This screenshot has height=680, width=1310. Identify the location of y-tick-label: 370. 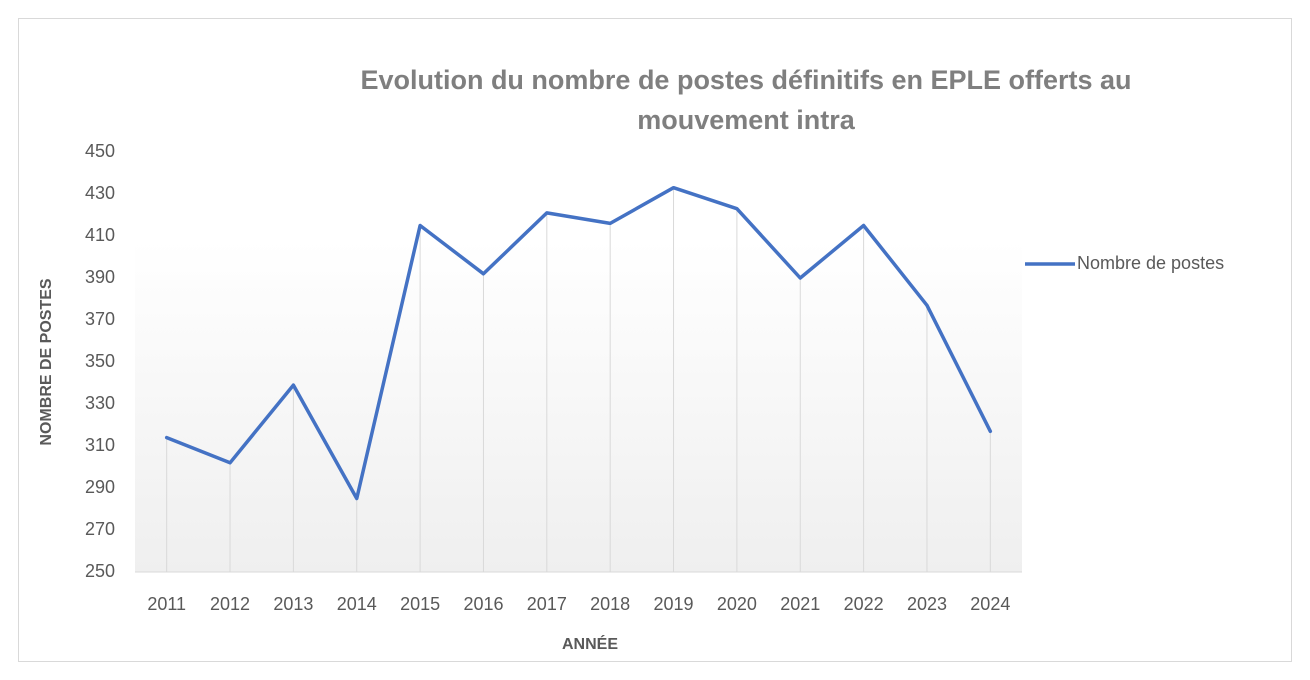
(100, 319).